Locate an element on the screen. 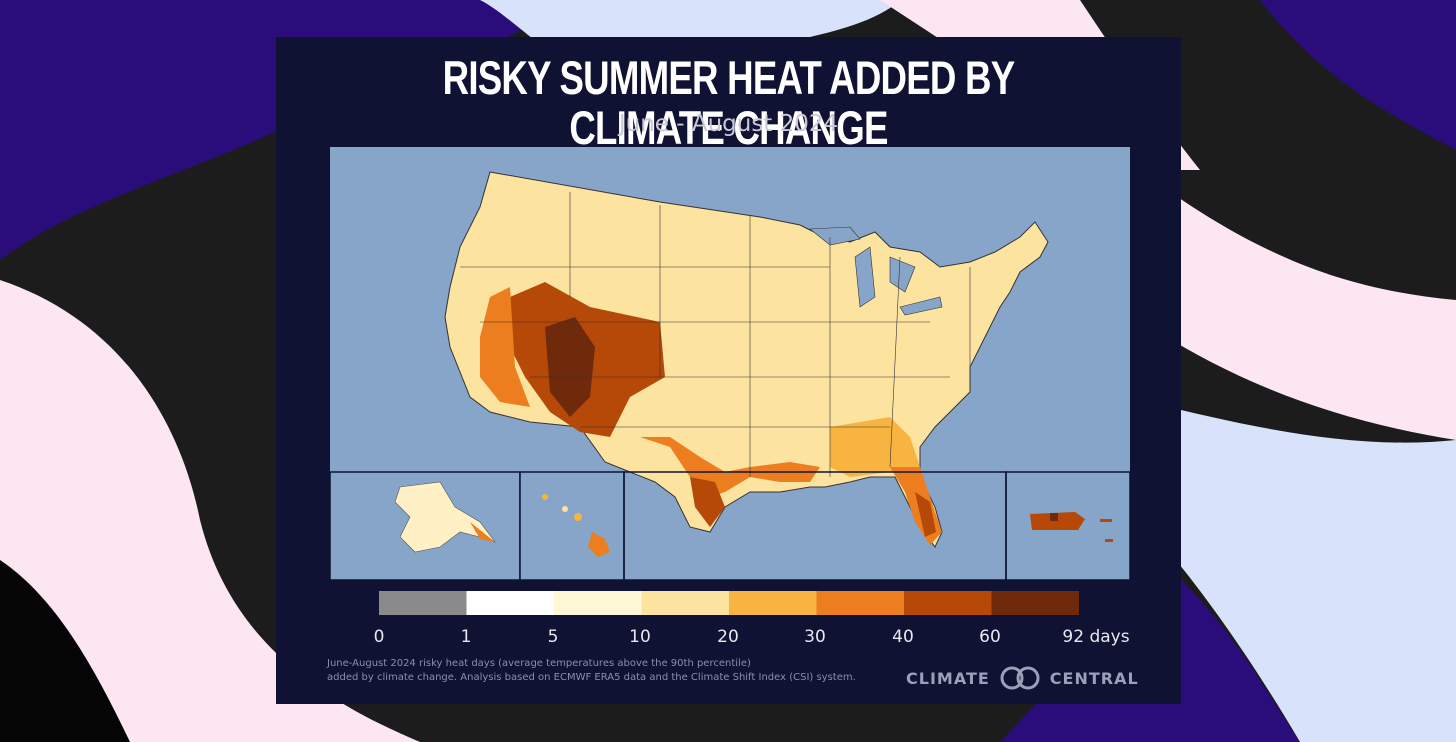 This screenshot has height=742, width=1456. map-subtitle: June - August 2024 is located at coordinates (728, 124).